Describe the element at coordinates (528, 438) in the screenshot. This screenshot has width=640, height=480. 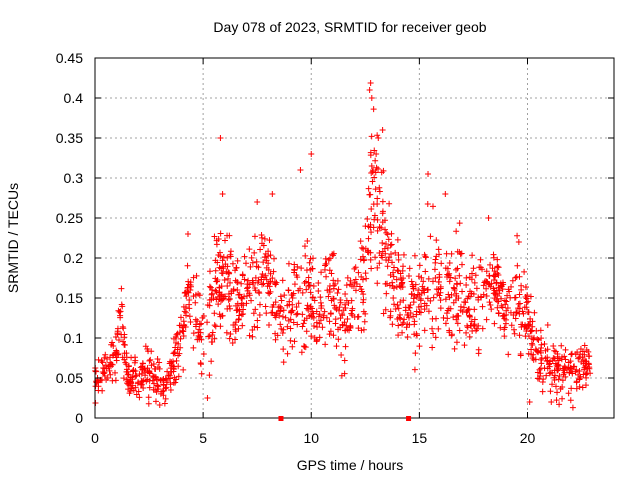
I see `x-tick-label: 20` at that location.